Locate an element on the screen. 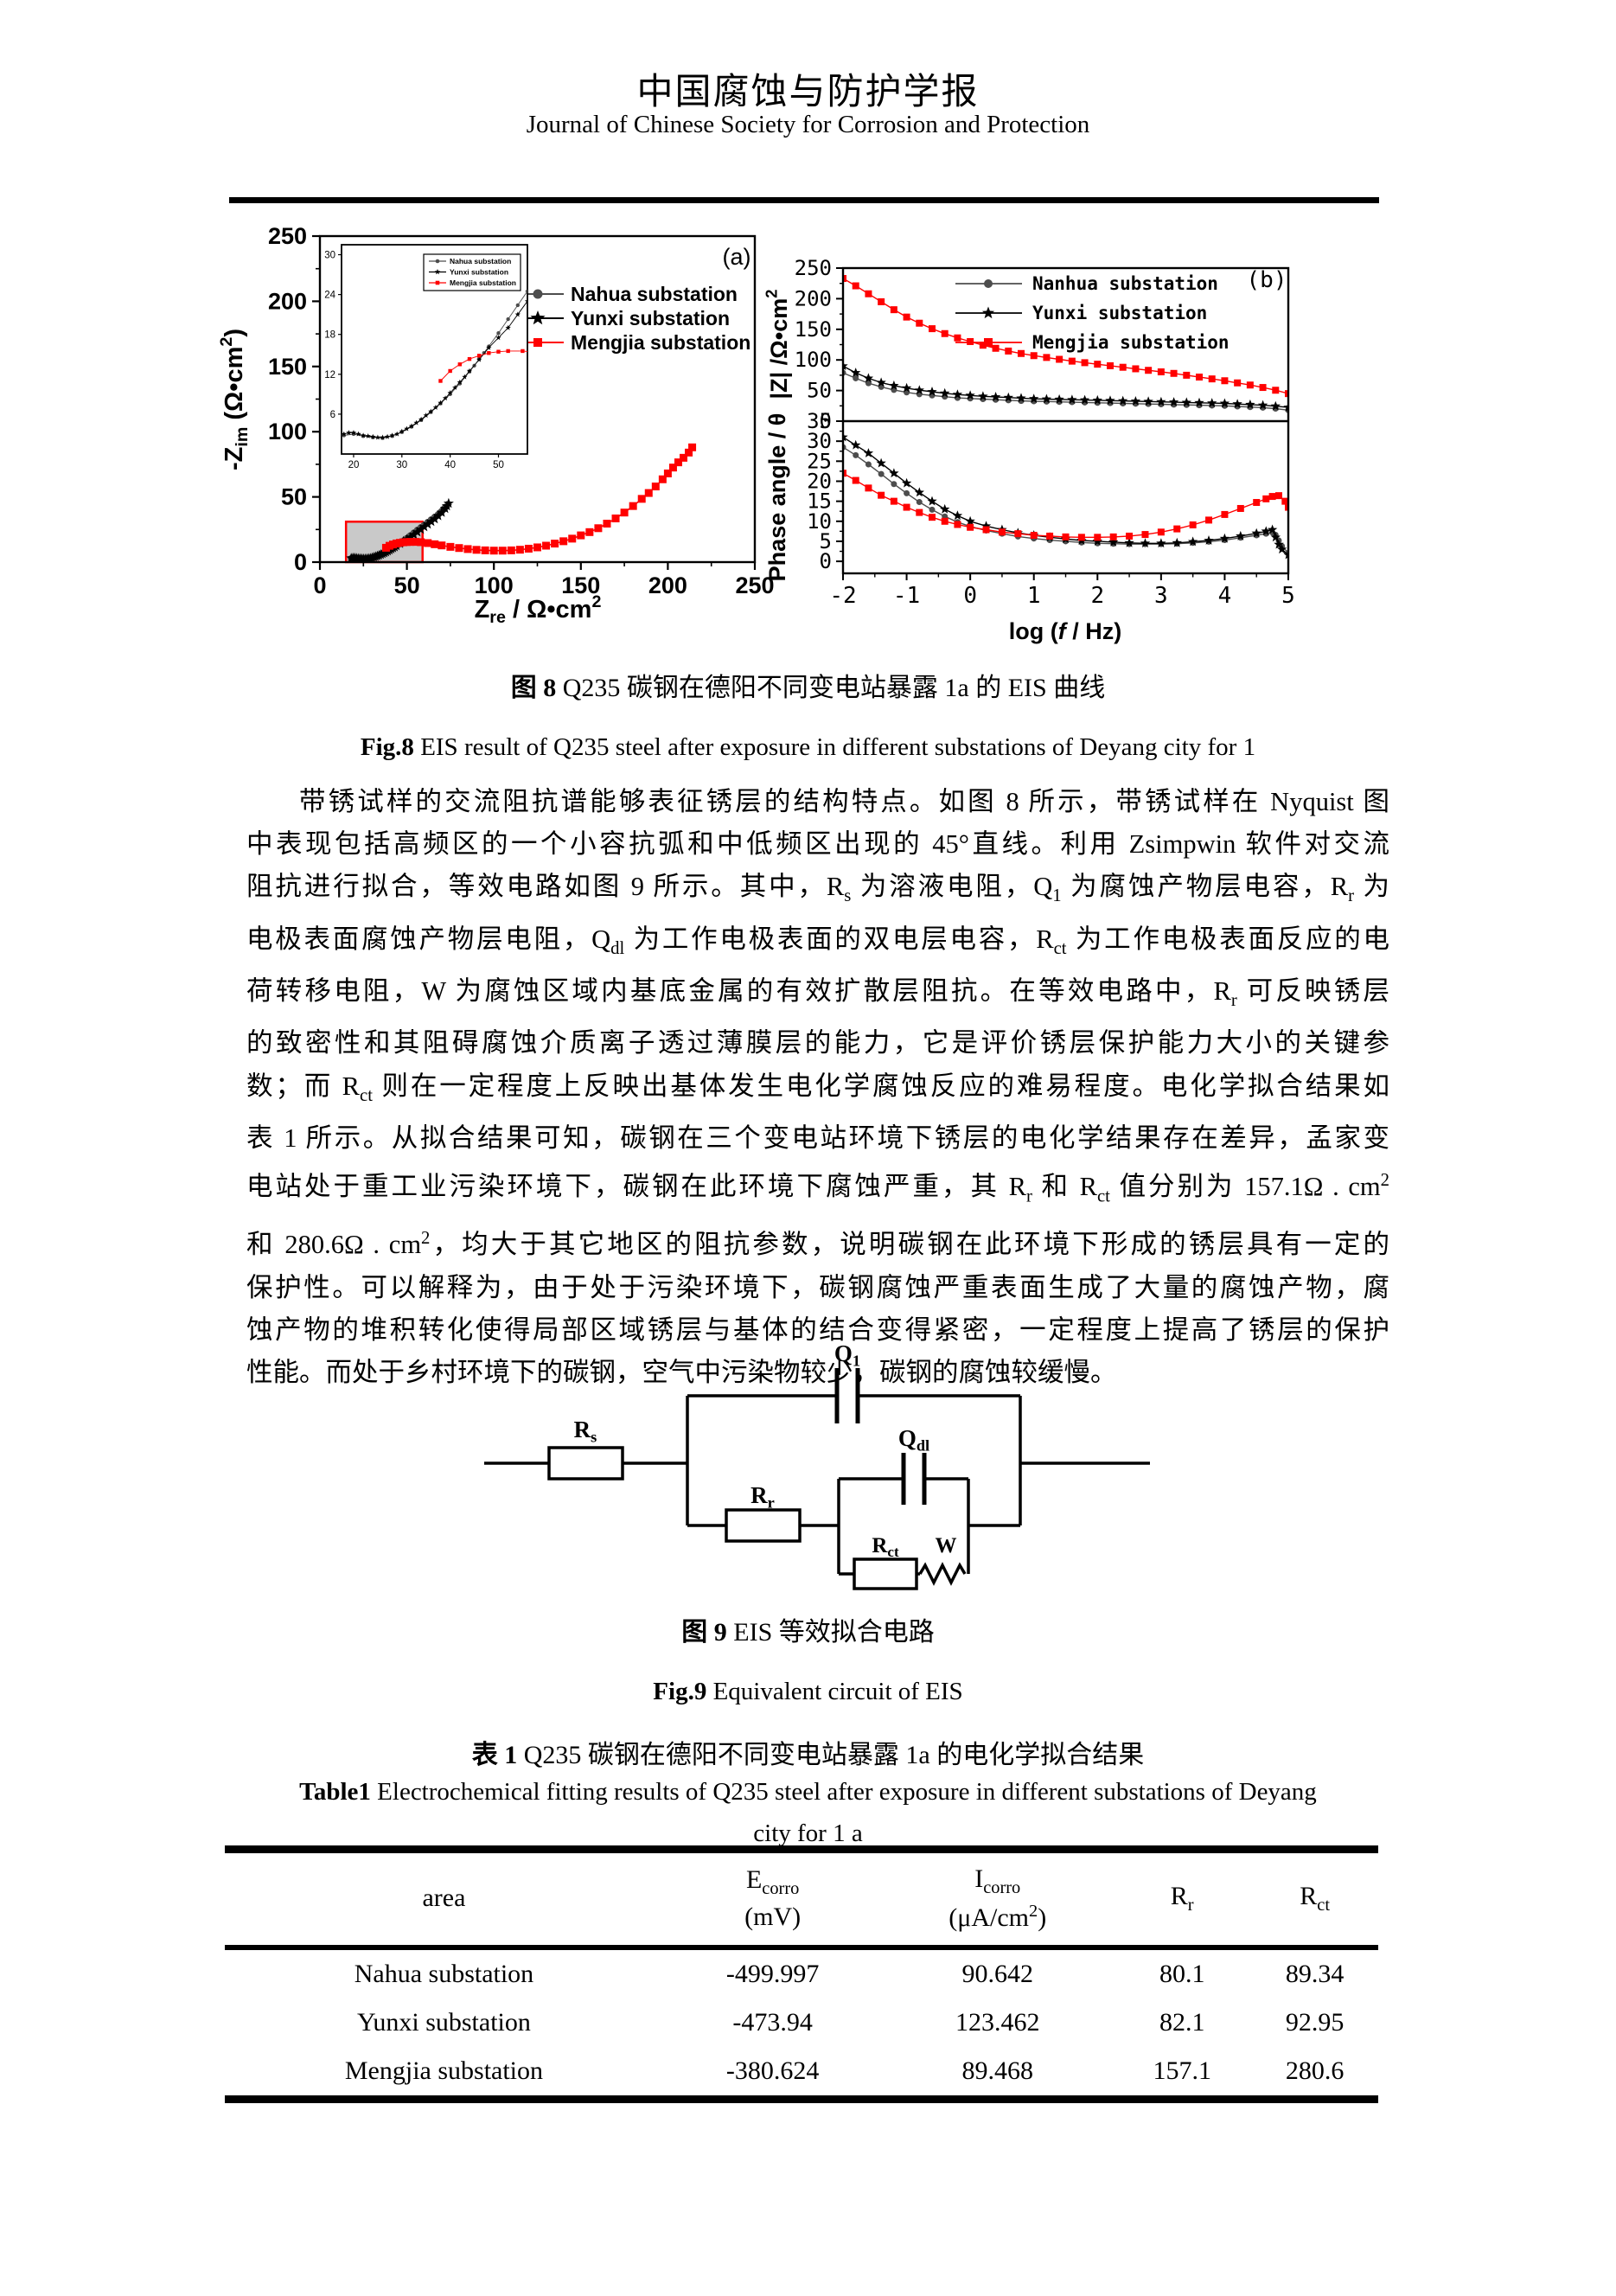 The image size is (1616, 2296). table-column-header: Rr is located at coordinates (1182, 1900).